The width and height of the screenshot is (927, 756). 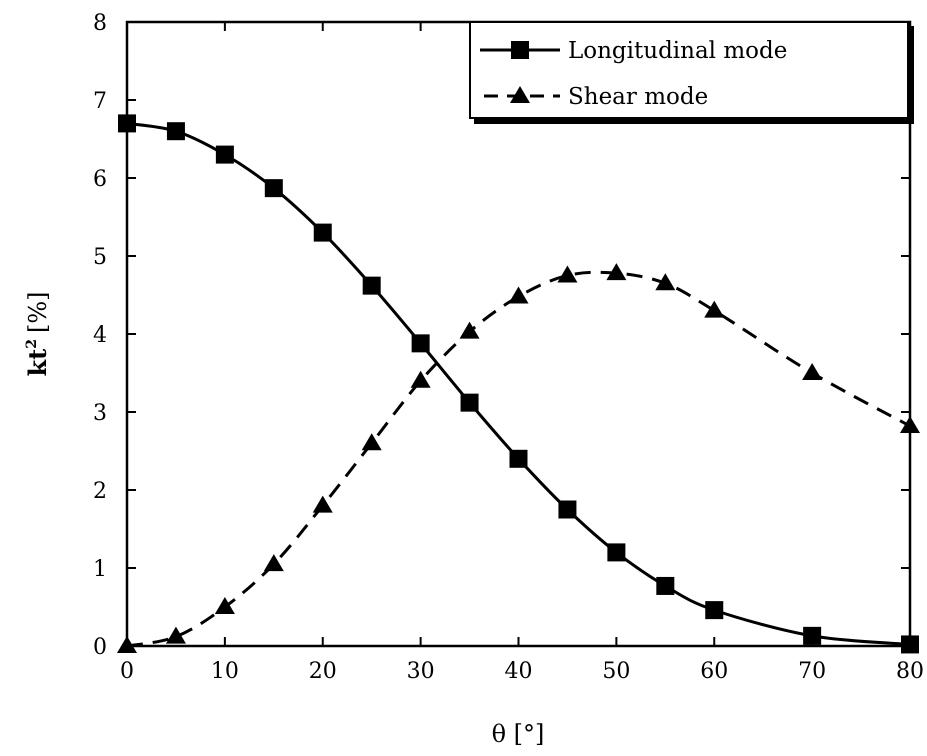 I want to click on y-tick-label: 3, so click(x=100, y=413).